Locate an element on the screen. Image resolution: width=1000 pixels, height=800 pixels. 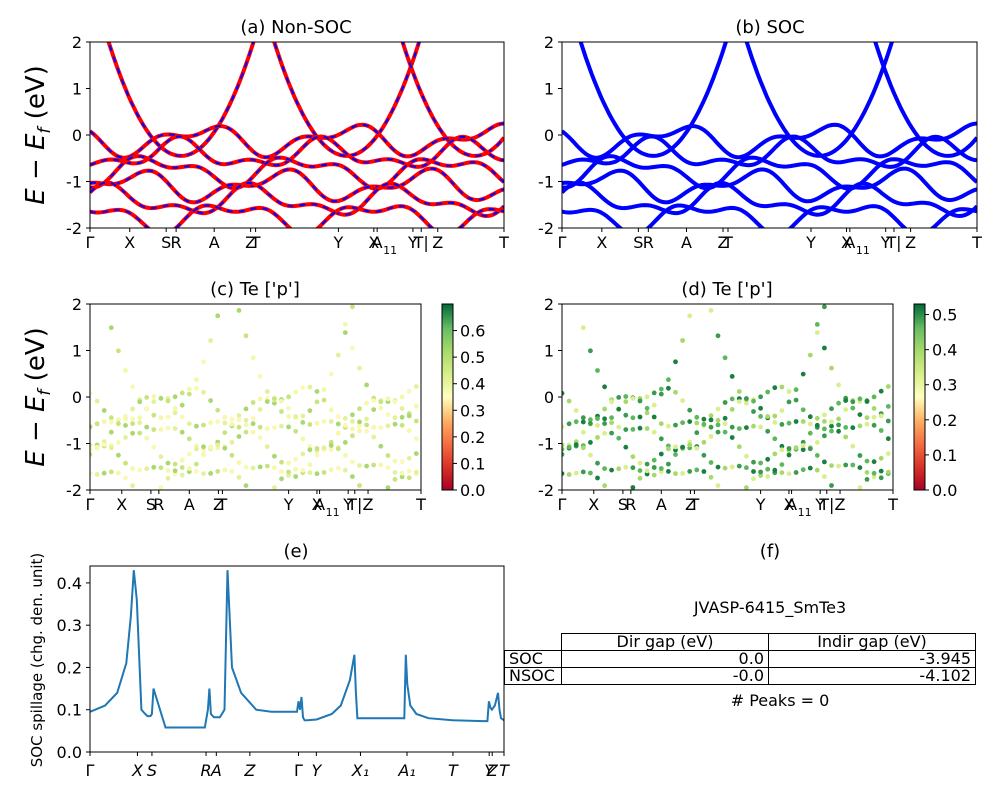
band-line is located at coordinates (769, 151).